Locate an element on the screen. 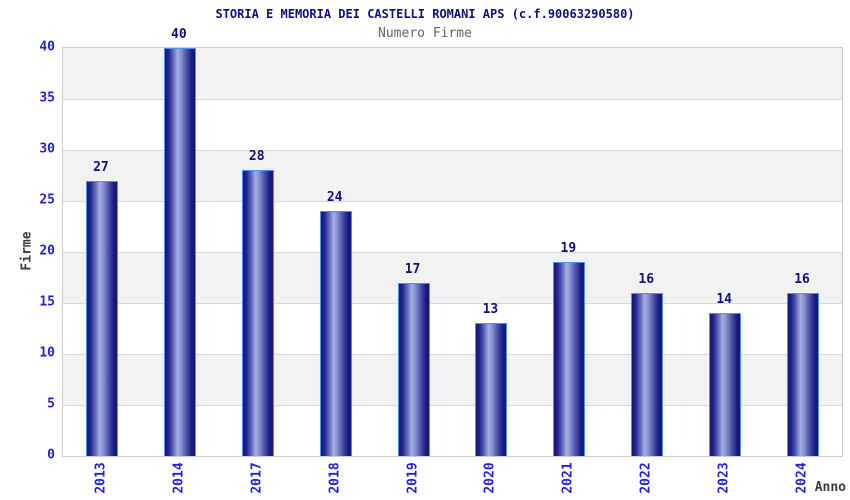 This screenshot has width=850, height=500. y-tick-label: 25 is located at coordinates (47, 200).